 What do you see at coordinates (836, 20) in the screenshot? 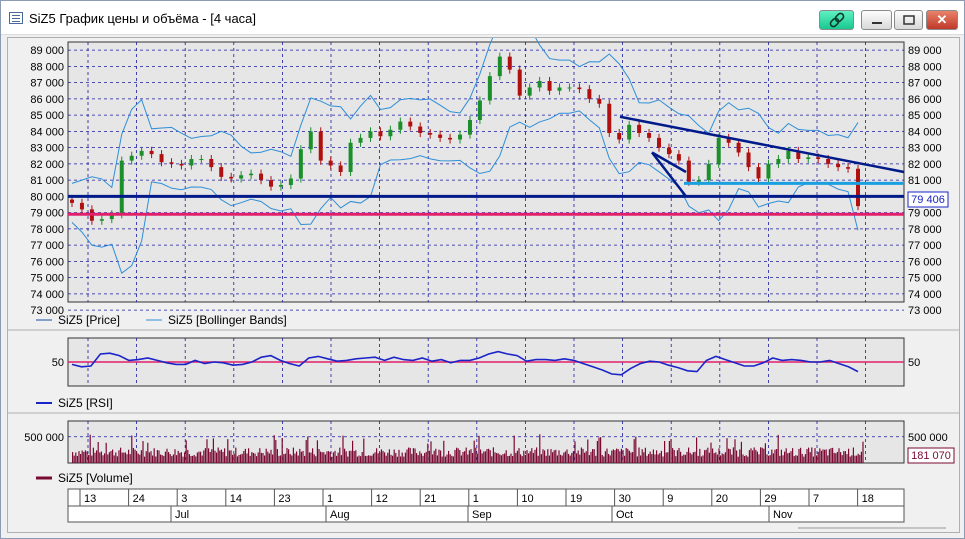
I see `link-button` at bounding box center [836, 20].